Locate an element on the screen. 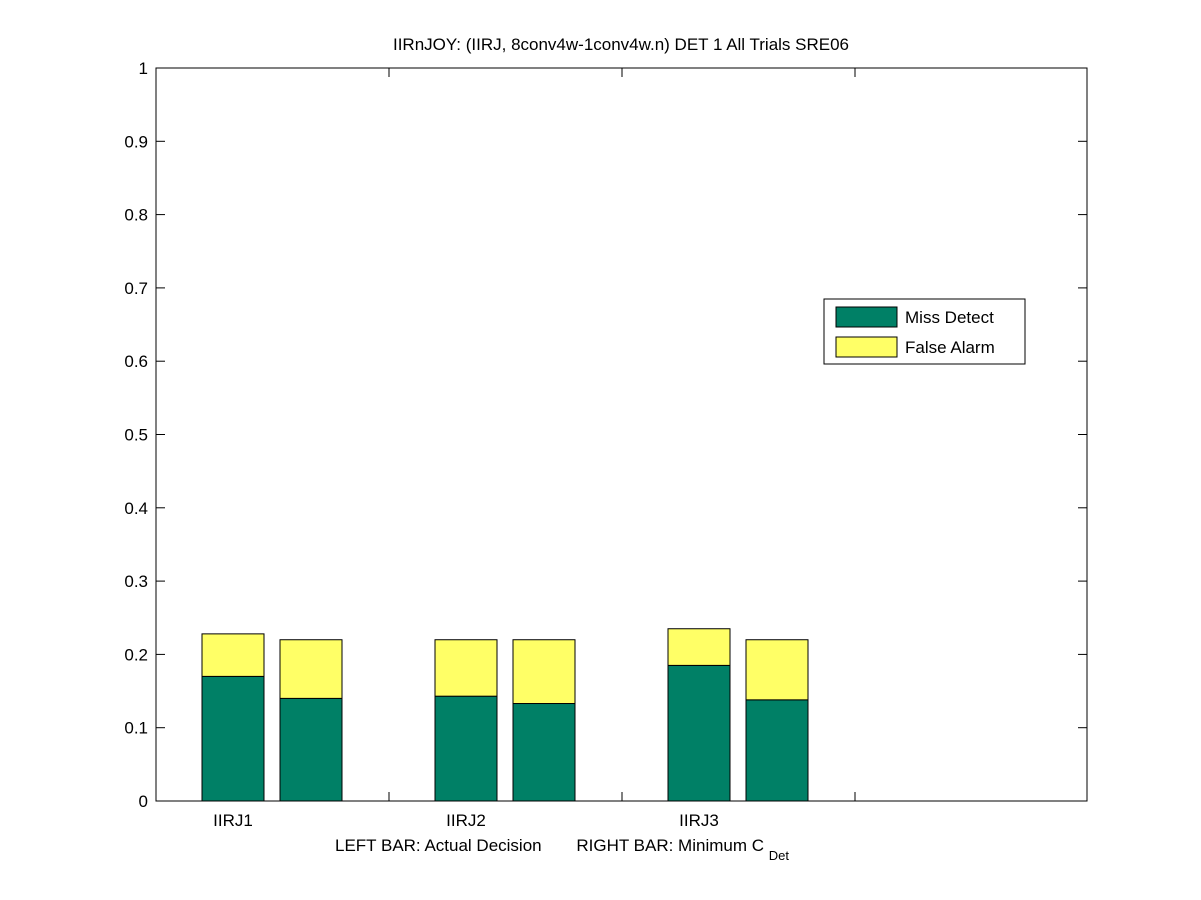 The image size is (1201, 900). y-tick-label: 0 is located at coordinates (143, 801).